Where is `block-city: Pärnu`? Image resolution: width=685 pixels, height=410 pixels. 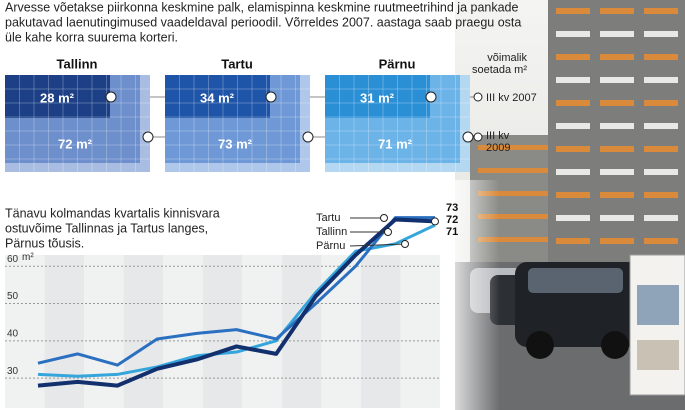
block-city: Pärnu is located at coordinates (397, 63).